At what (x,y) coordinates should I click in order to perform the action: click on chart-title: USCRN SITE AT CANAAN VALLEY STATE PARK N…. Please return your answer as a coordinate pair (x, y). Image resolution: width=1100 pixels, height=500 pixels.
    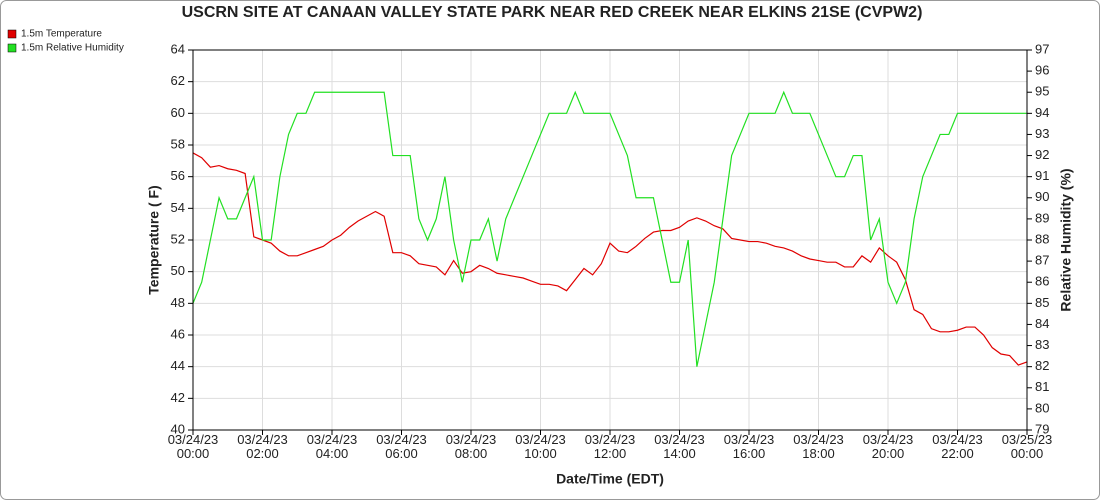
    Looking at the image, I should click on (552, 12).